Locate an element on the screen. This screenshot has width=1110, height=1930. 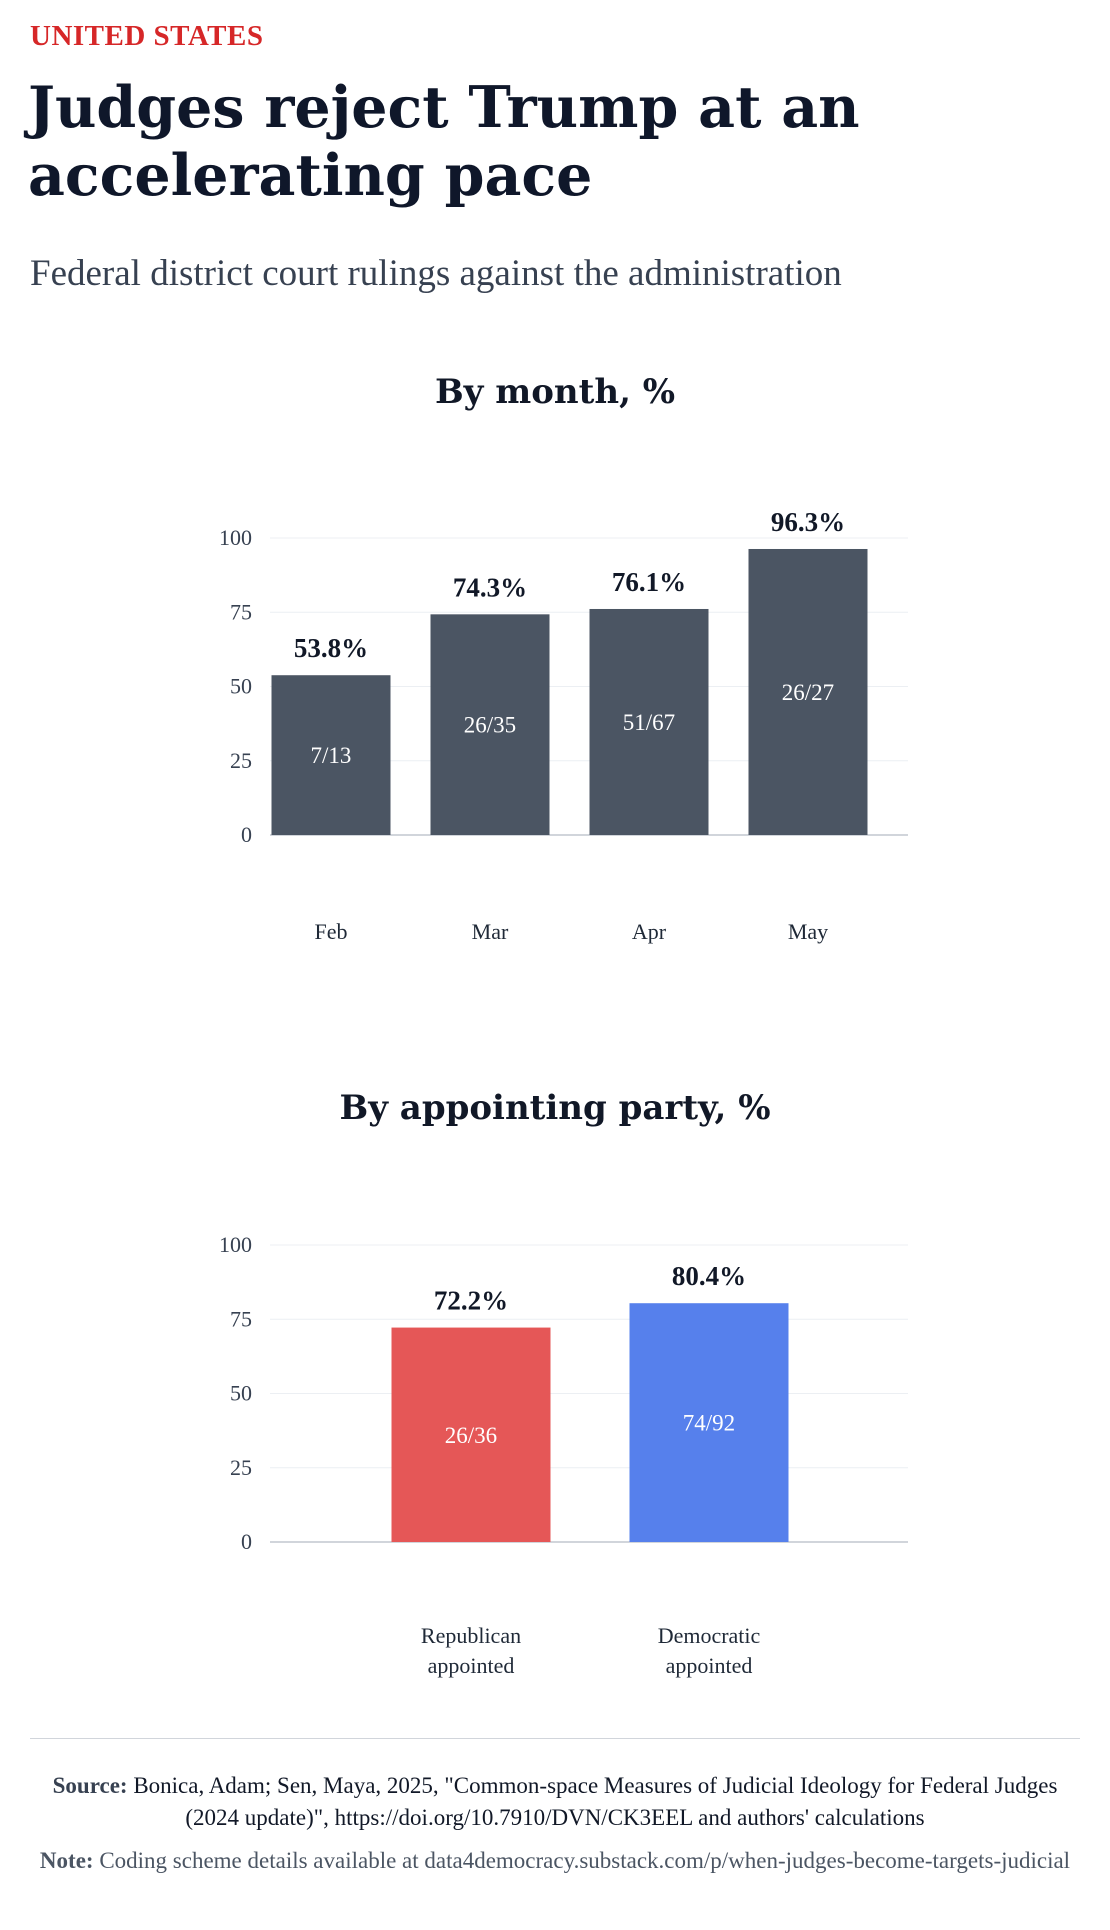
bar-value-label: 80.4% is located at coordinates (709, 1276).